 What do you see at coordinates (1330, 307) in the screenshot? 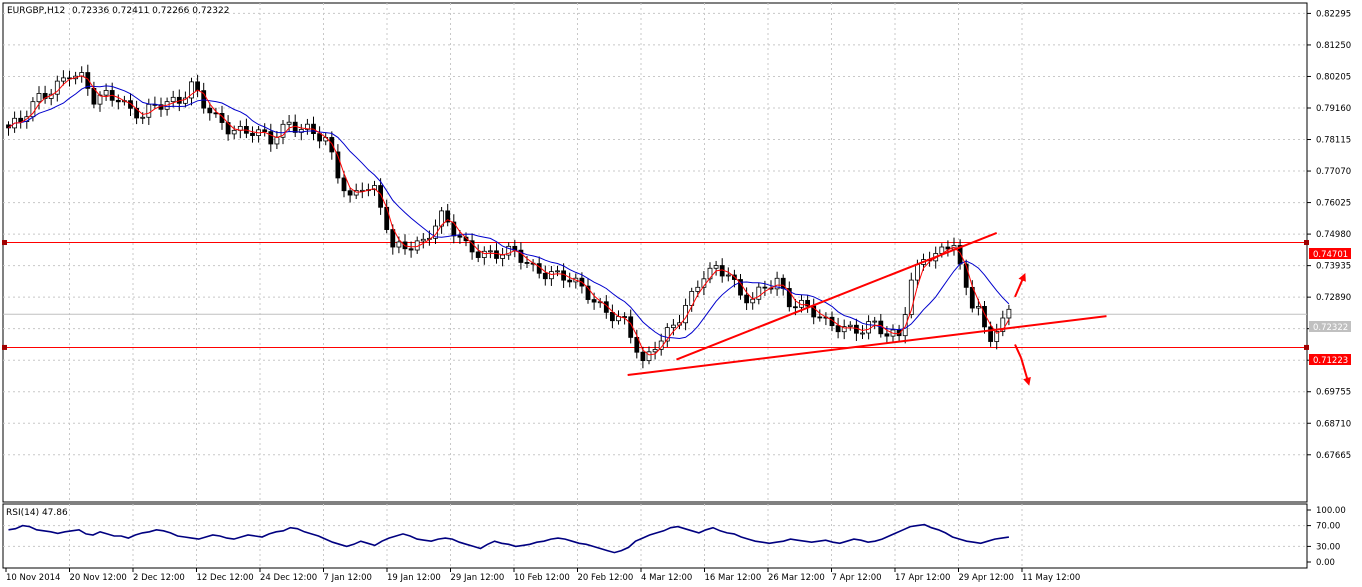
I see `price-label-boxes: 0.74701 0.72322 0.71223` at bounding box center [1330, 307].